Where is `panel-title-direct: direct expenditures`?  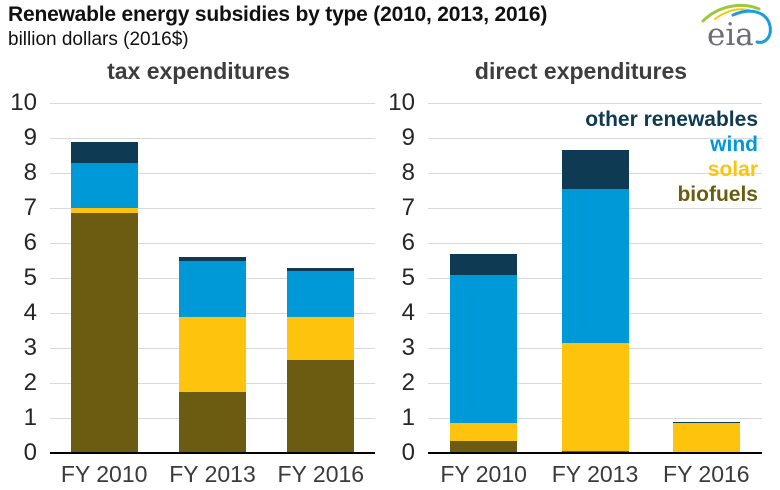
panel-title-direct: direct expenditures is located at coordinates (581, 71).